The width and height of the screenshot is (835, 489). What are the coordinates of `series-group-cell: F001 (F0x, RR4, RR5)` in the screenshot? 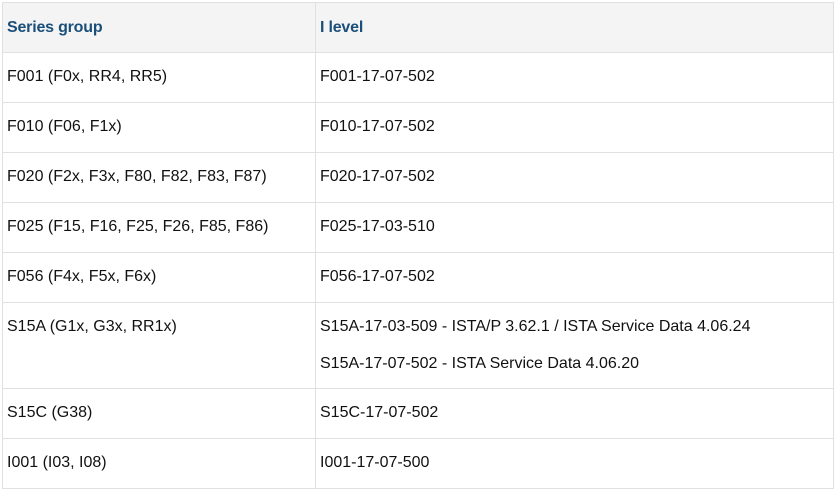 It's located at (159, 77).